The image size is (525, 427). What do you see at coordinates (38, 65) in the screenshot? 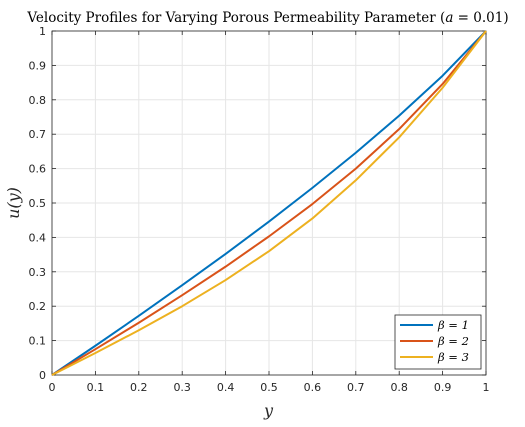
I see `y-tick-label: 0.9` at bounding box center [38, 65].